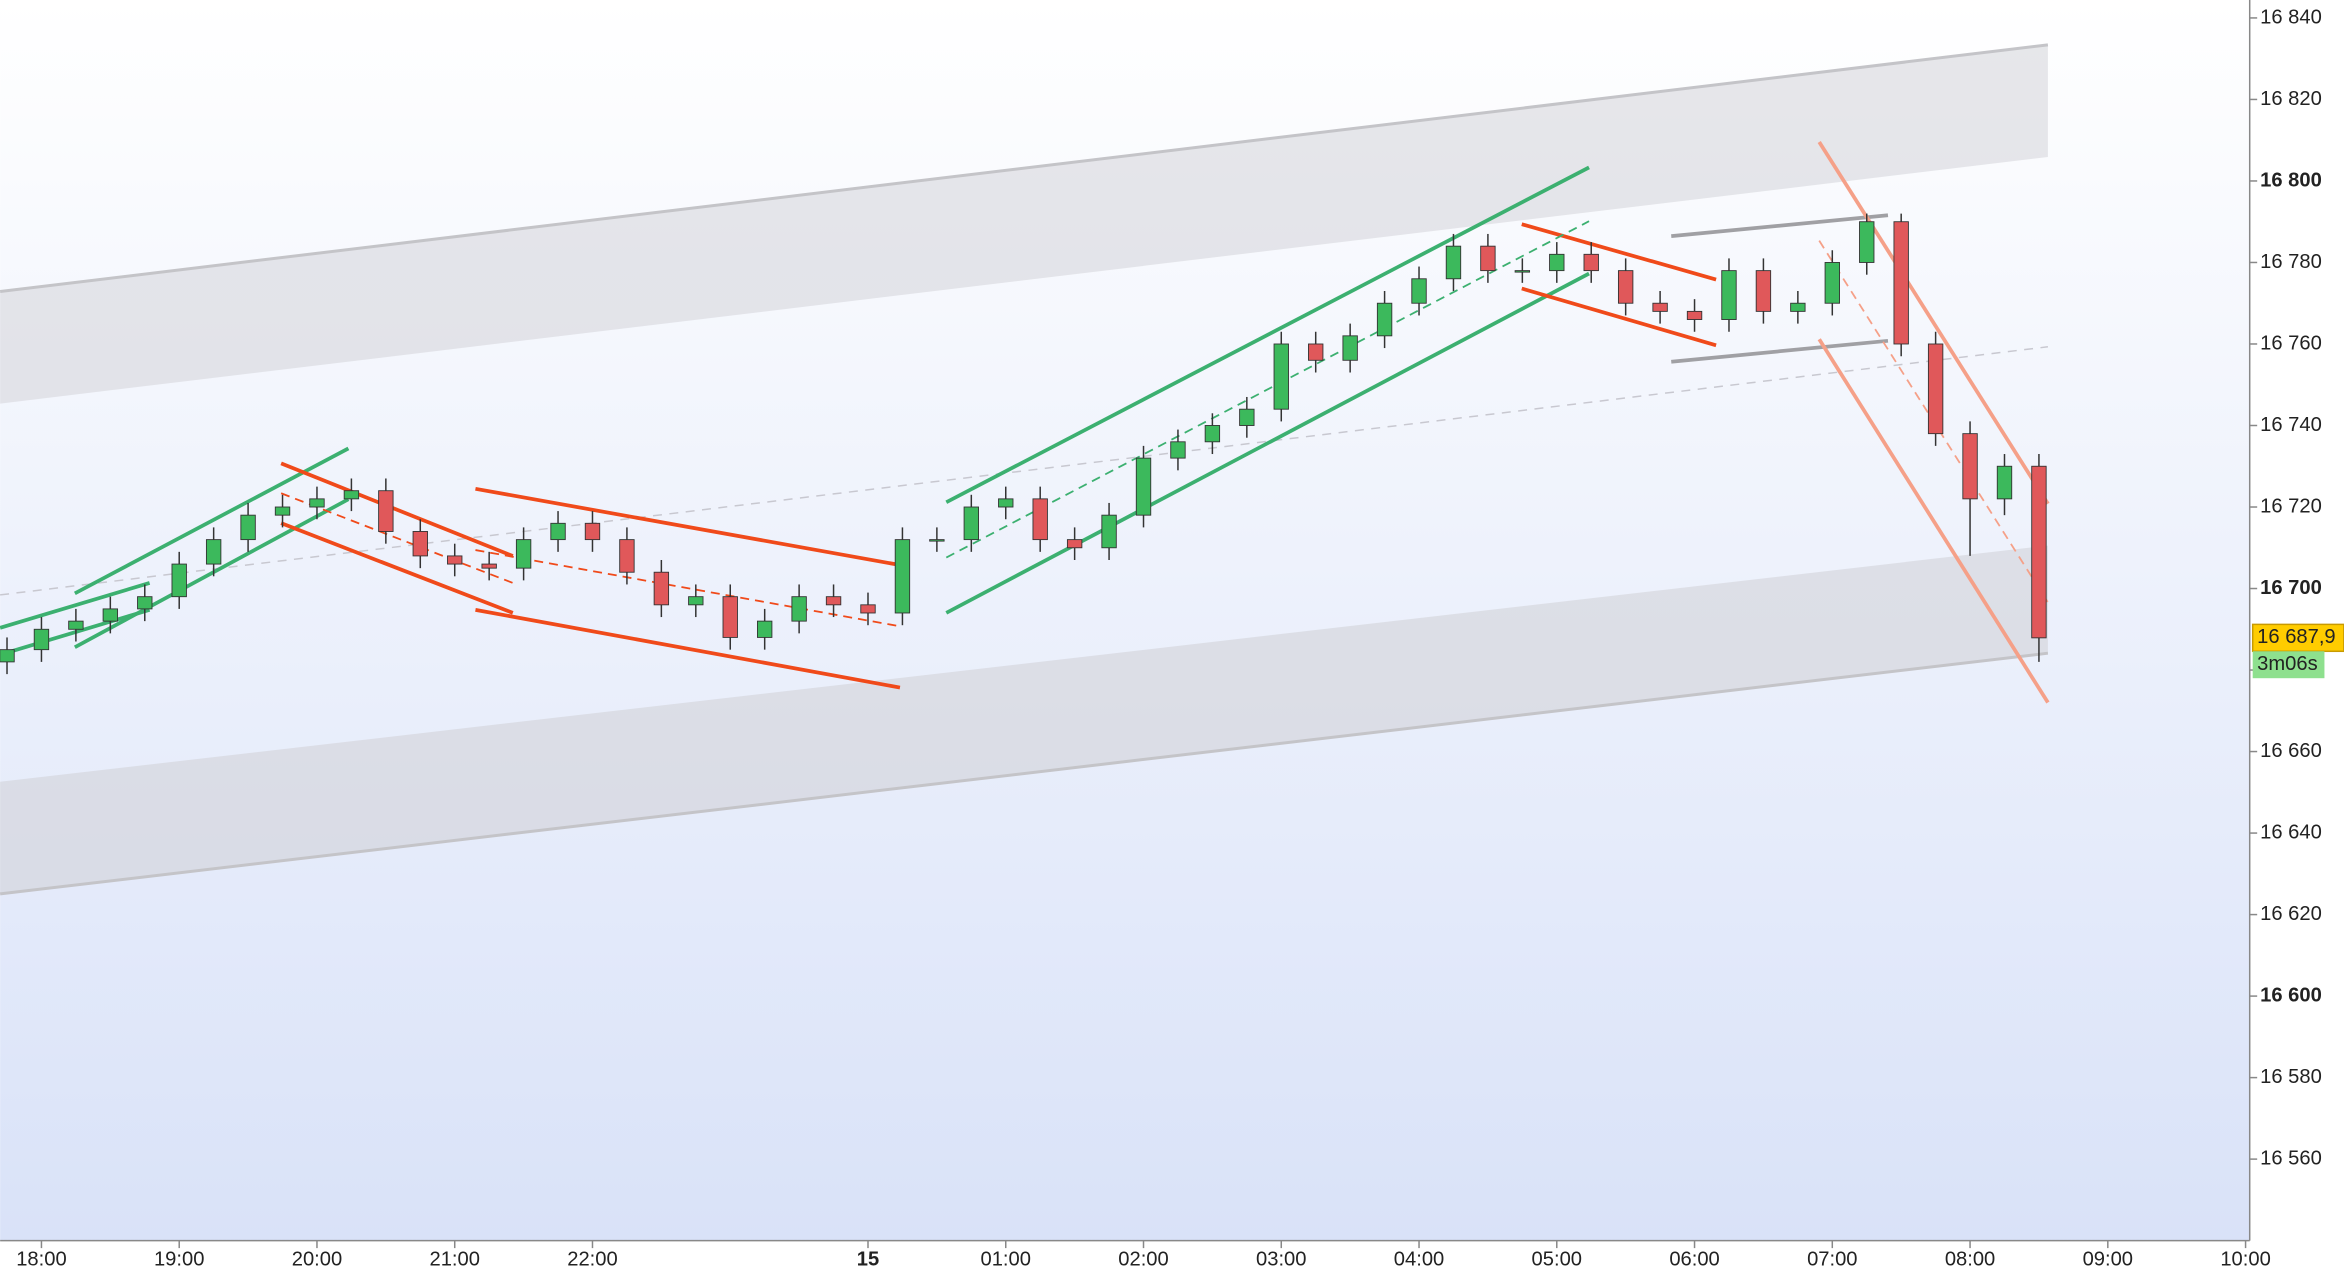 This screenshot has height=1278, width=2344. Describe the element at coordinates (317, 1259) in the screenshot. I see `x-tick-label: 20:00` at that location.